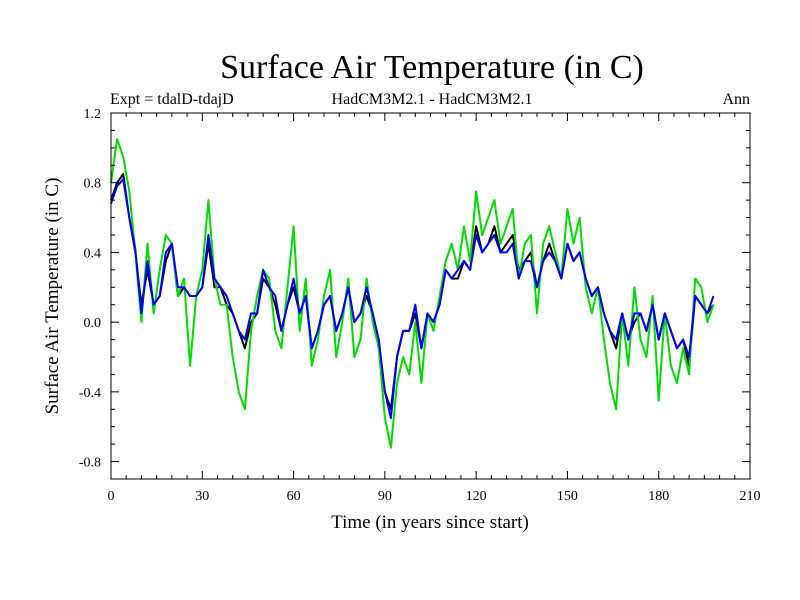  Describe the element at coordinates (658, 496) in the screenshot. I see `x-tick-label: 180` at that location.